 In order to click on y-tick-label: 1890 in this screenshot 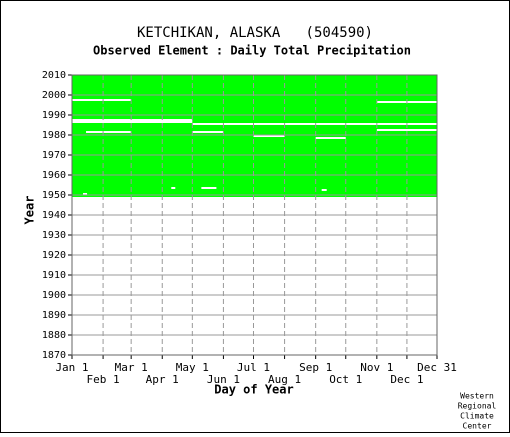, I will do `click(54, 315)`.